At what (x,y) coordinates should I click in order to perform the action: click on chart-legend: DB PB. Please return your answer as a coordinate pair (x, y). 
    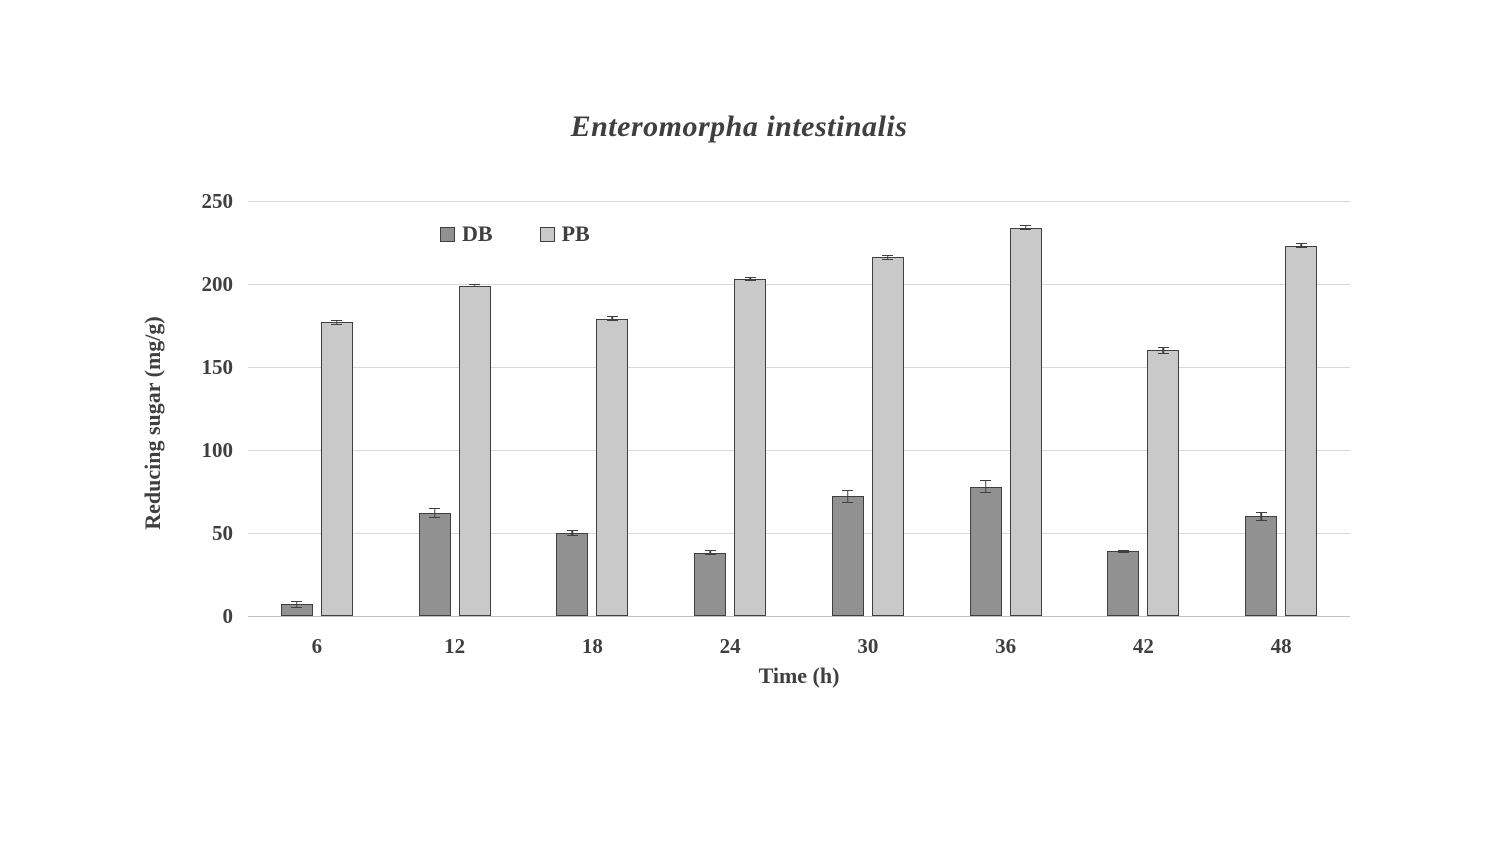
    Looking at the image, I should click on (515, 233).